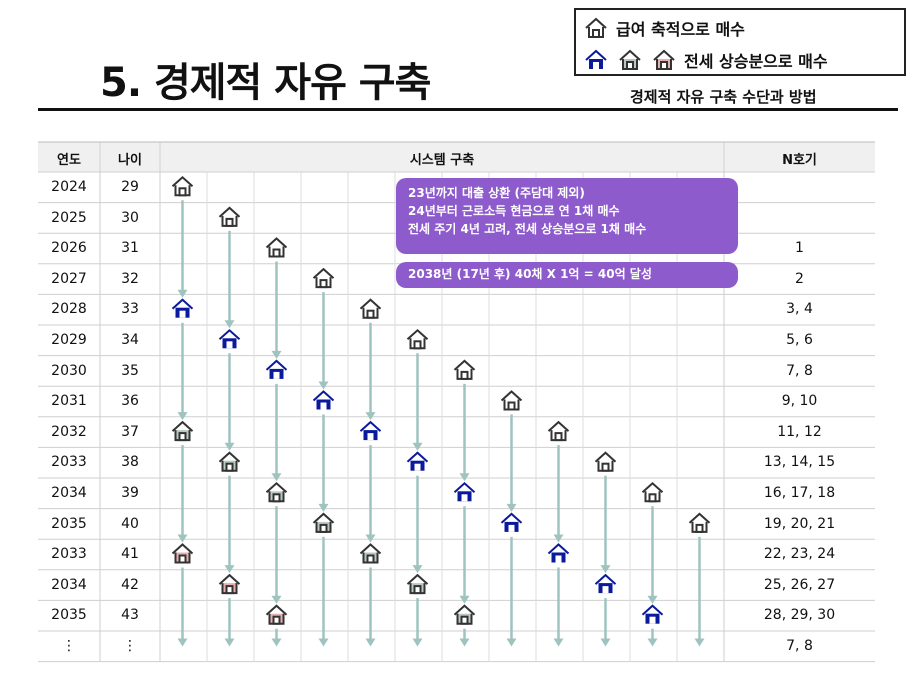  I want to click on cell-count: 7, 8, so click(799, 646).